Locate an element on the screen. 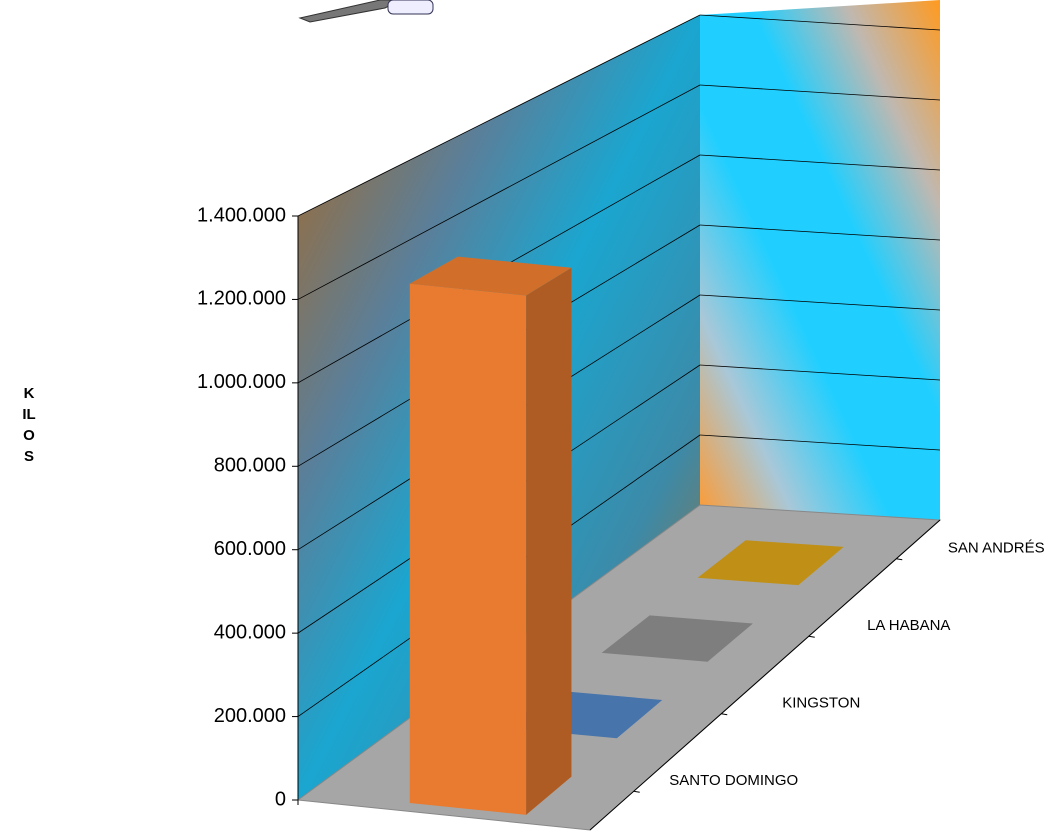 This screenshot has width=1053, height=840. category-label: LA HABANA is located at coordinates (908, 625).